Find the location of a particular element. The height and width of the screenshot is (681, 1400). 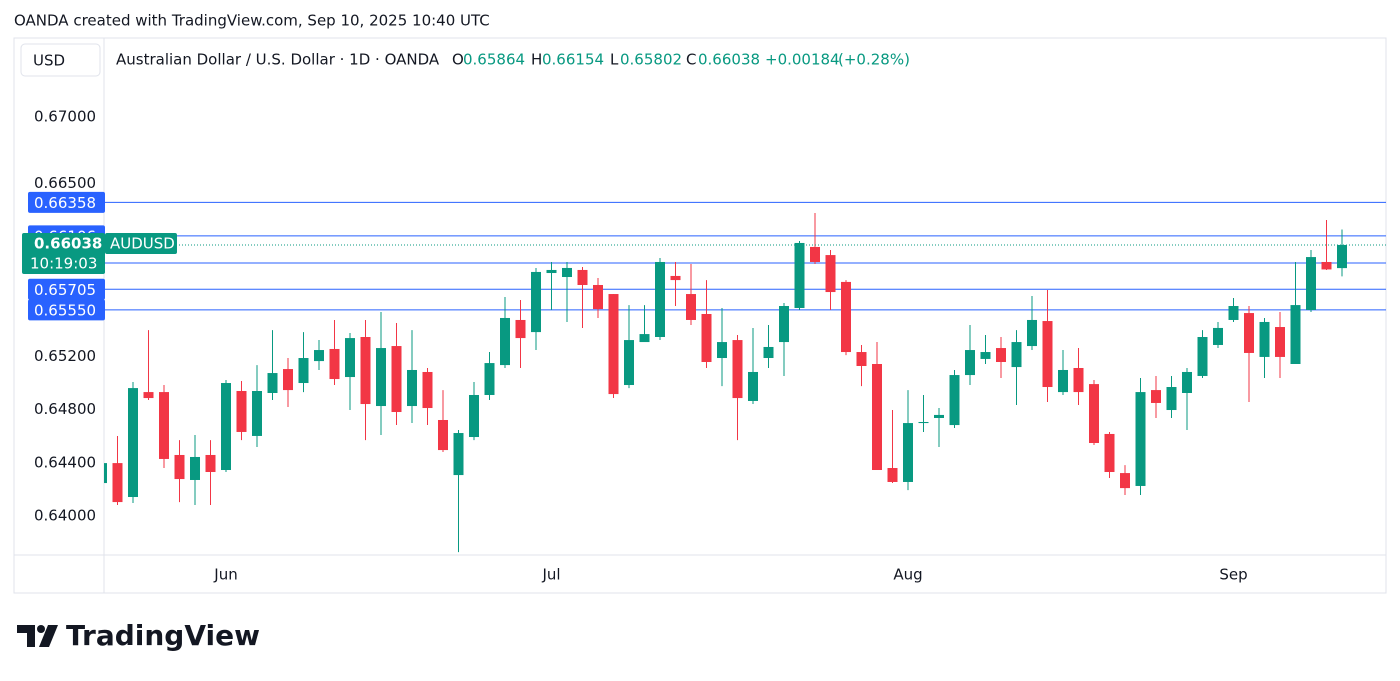

ohlc-key: H is located at coordinates (536, 60).